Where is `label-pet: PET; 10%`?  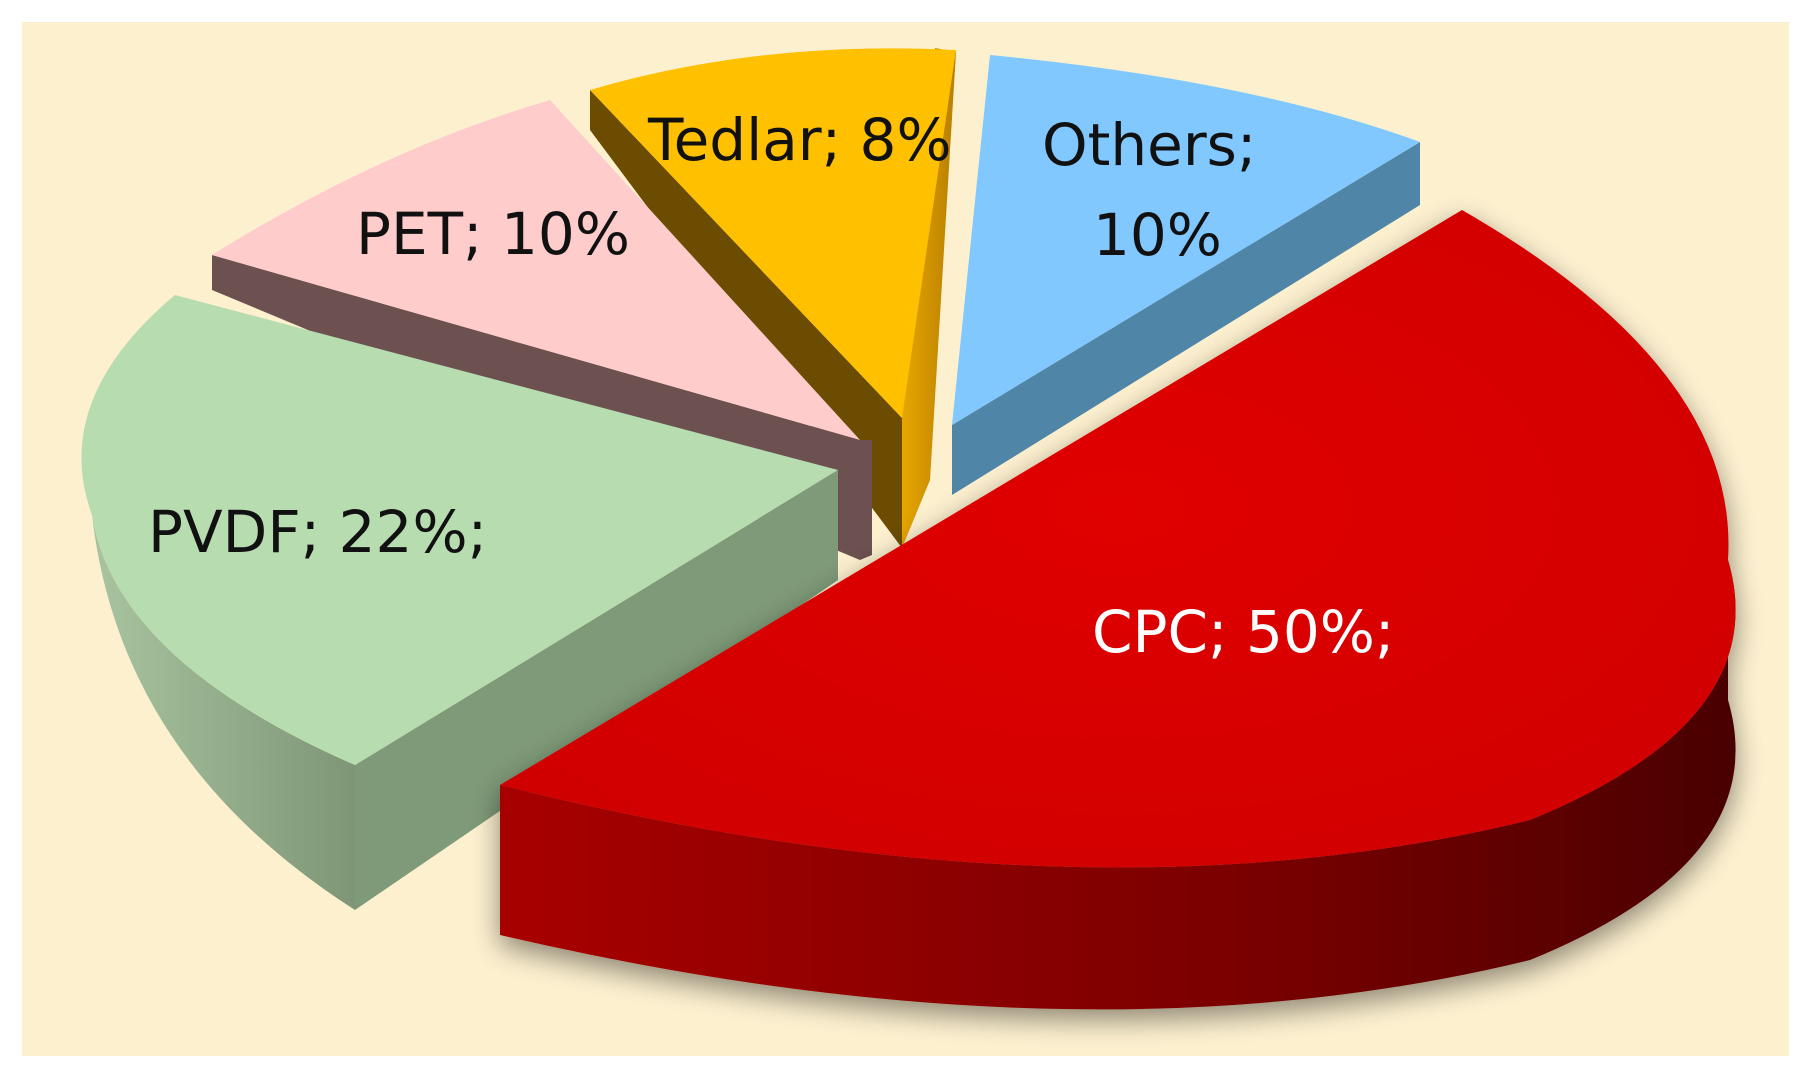 label-pet: PET; 10% is located at coordinates (493, 234).